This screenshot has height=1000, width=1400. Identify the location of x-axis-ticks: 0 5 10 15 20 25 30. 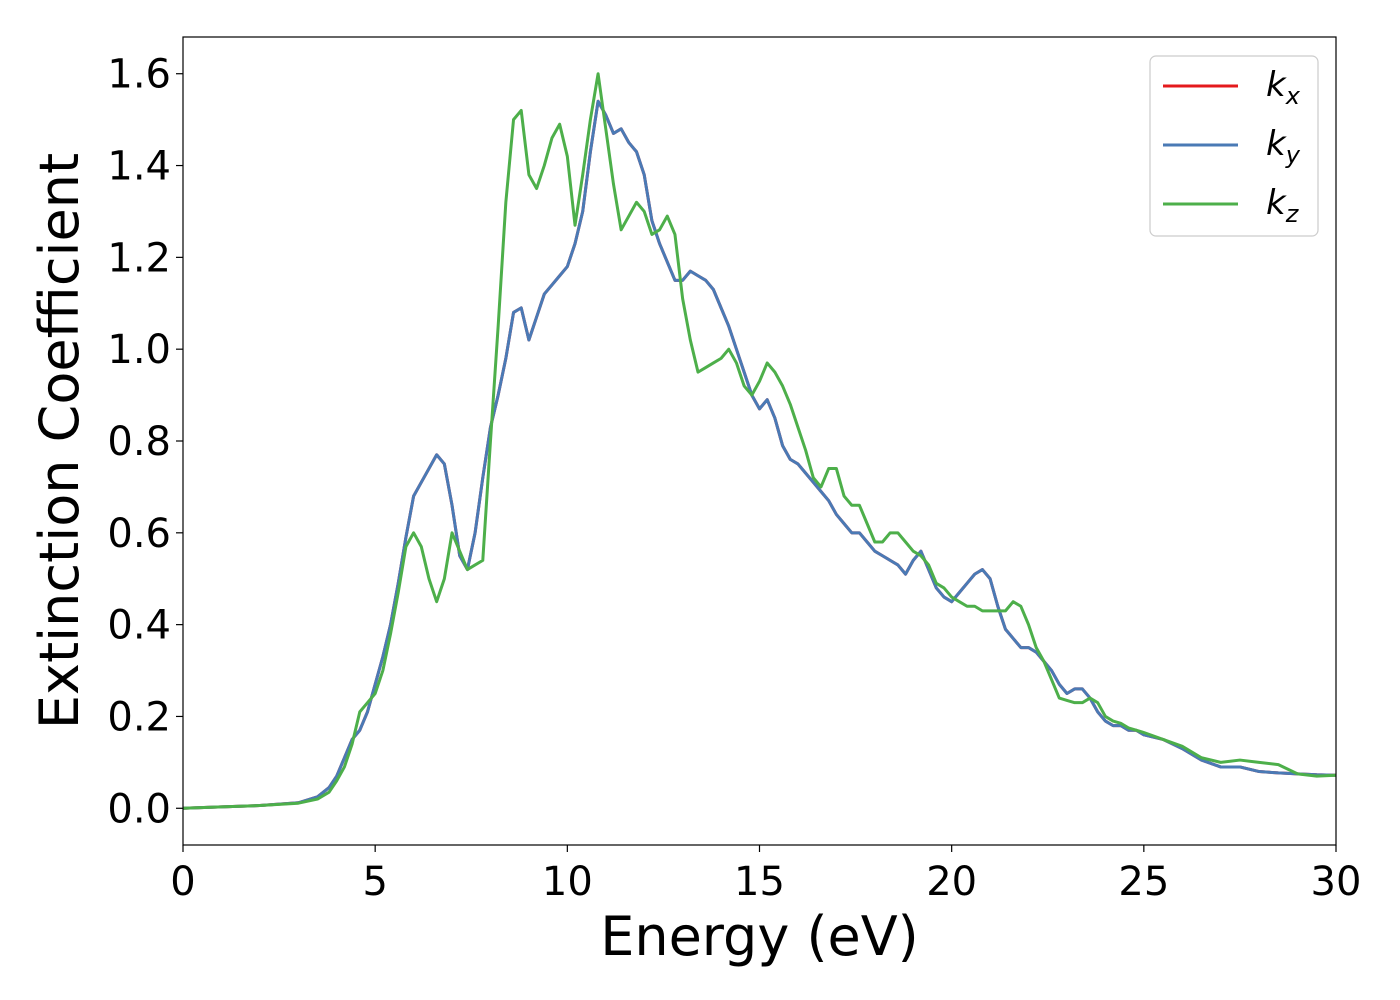
(765, 875).